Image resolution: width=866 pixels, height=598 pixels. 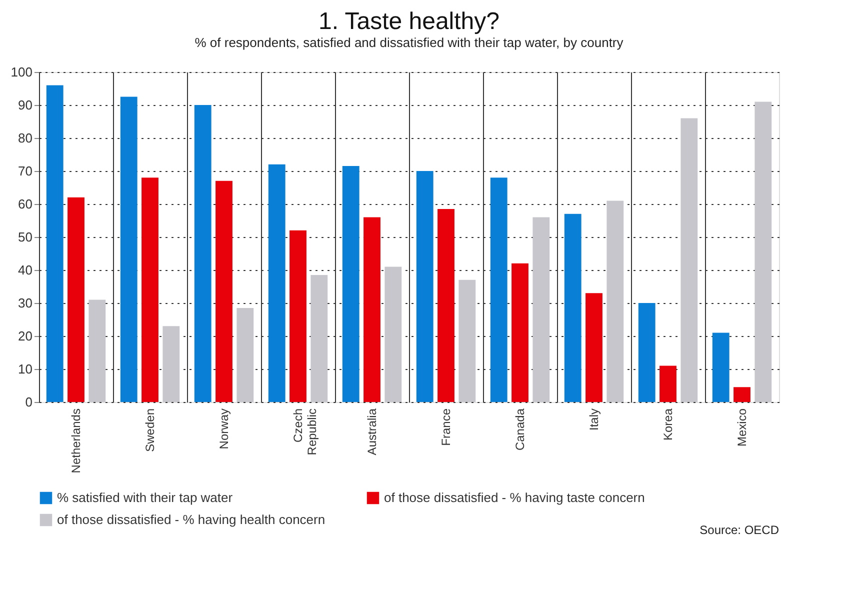 What do you see at coordinates (21, 72) in the screenshot?
I see `y-tick-label: 100` at bounding box center [21, 72].